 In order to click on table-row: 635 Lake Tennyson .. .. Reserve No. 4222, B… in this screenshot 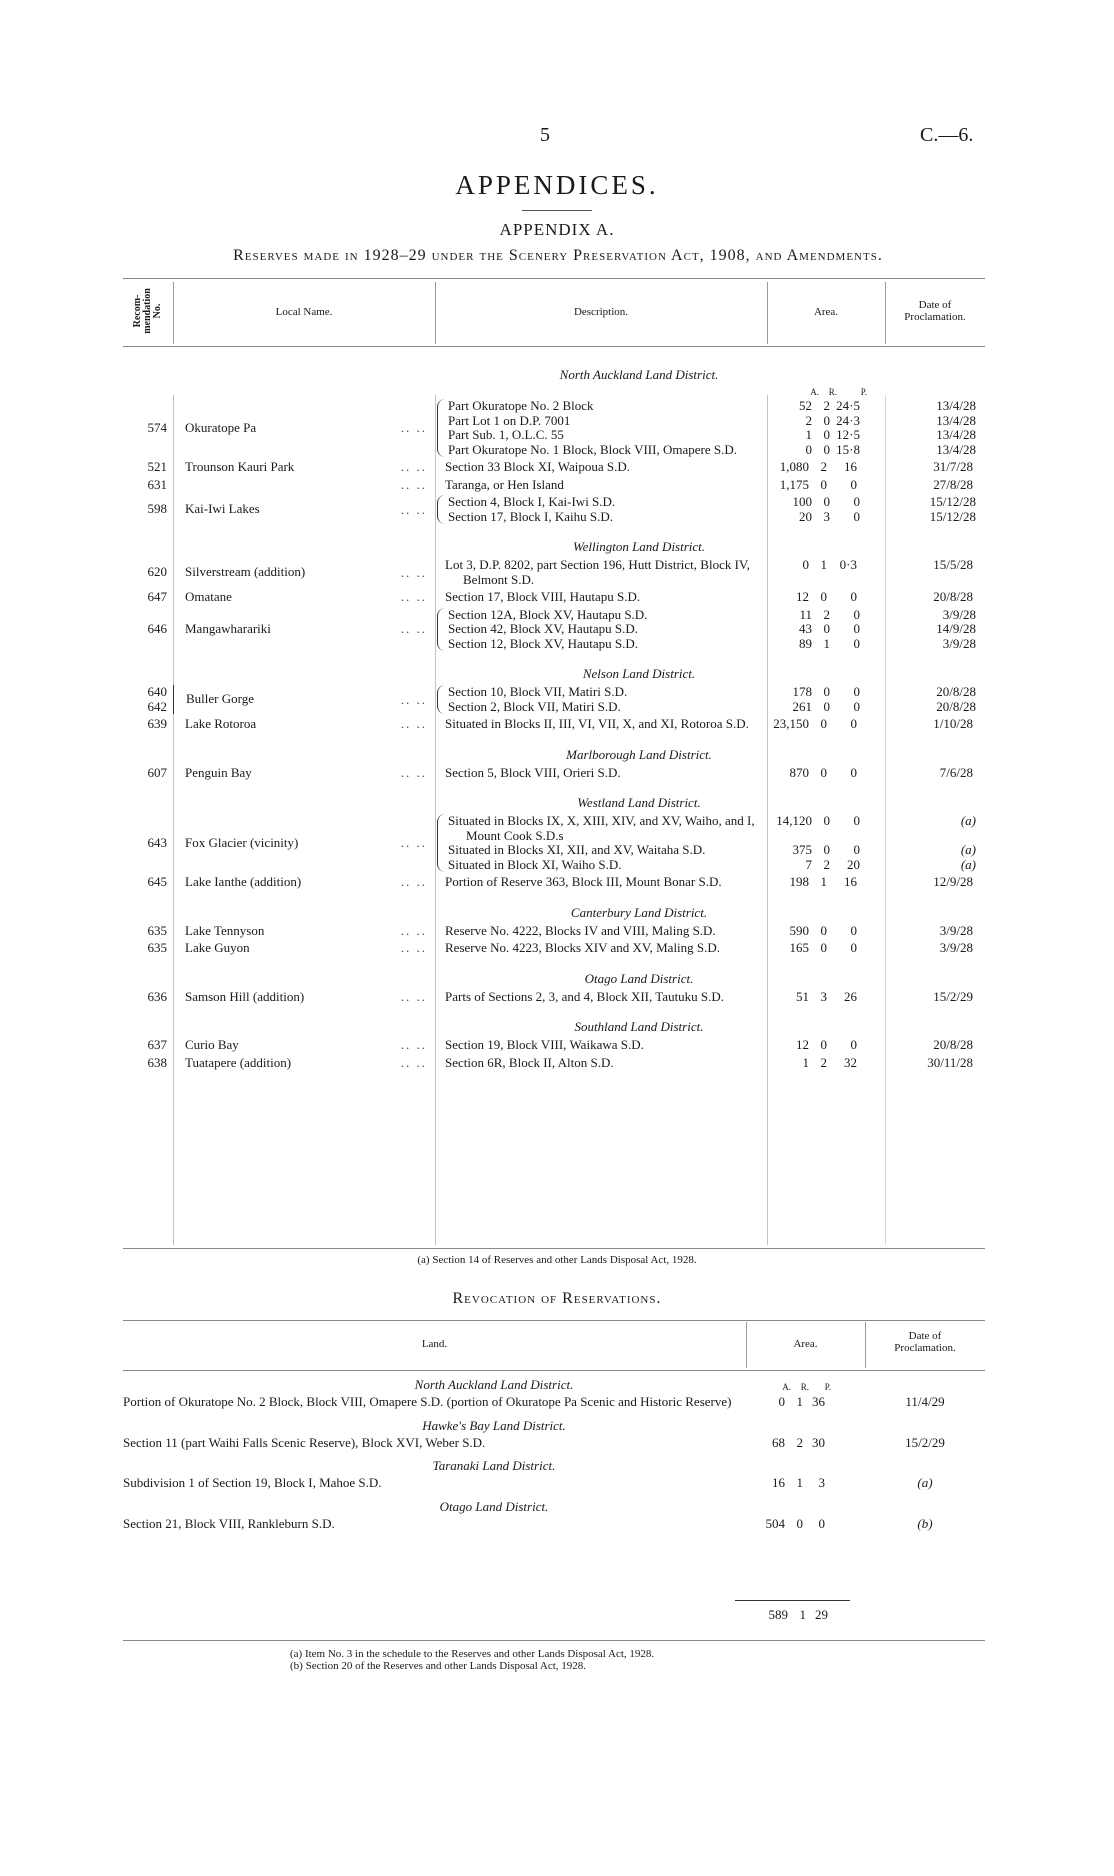, I will do `click(554, 930)`.